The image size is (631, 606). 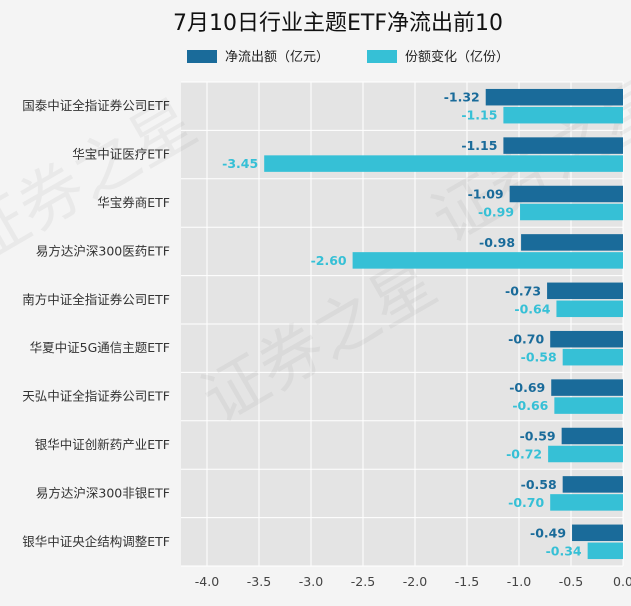 I want to click on data-label: -3.45, so click(x=240, y=163).